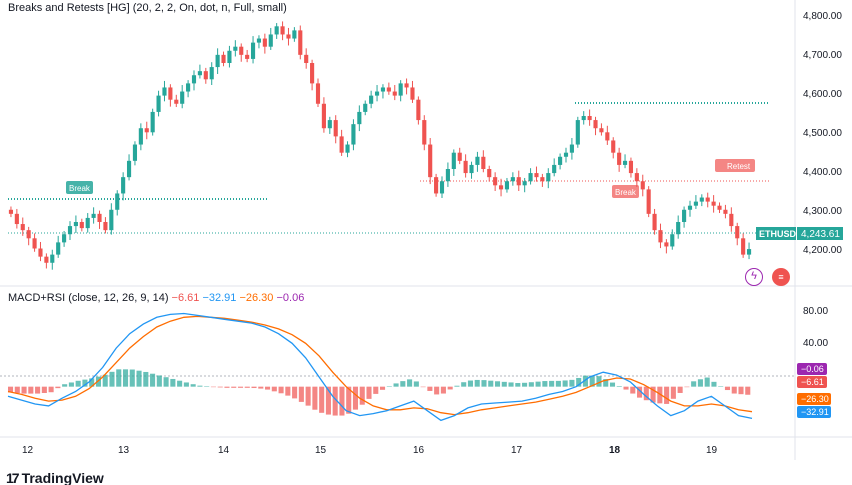 The height and width of the screenshot is (485, 852). What do you see at coordinates (88, 298) in the screenshot?
I see `macd-title: MACD+RSI (close, 12, 26, 9, 14)` at bounding box center [88, 298].